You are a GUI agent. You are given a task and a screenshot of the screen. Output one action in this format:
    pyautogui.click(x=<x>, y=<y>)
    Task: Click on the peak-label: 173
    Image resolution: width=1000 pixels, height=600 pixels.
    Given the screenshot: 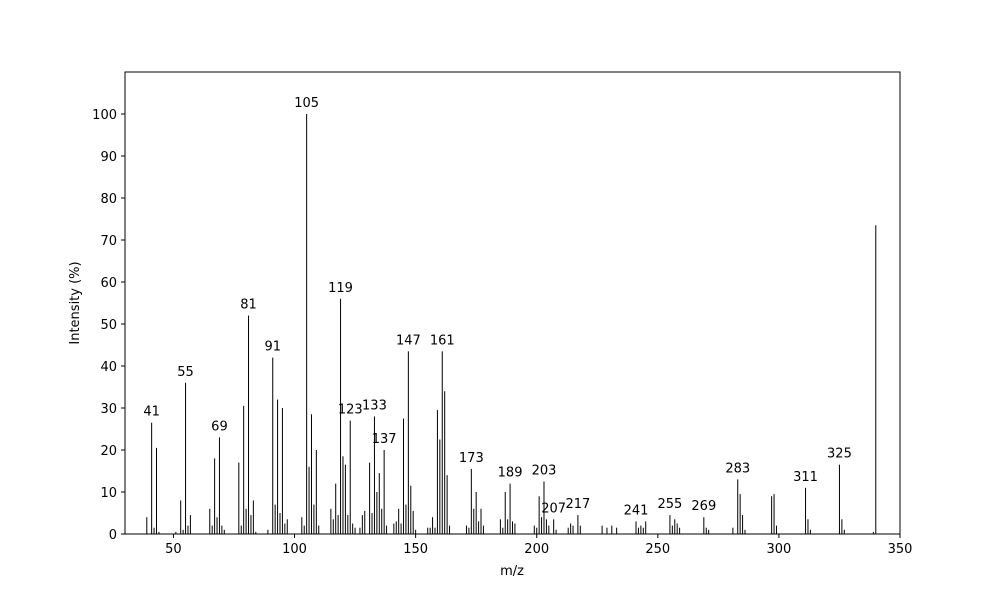 What is the action you would take?
    pyautogui.click(x=471, y=458)
    